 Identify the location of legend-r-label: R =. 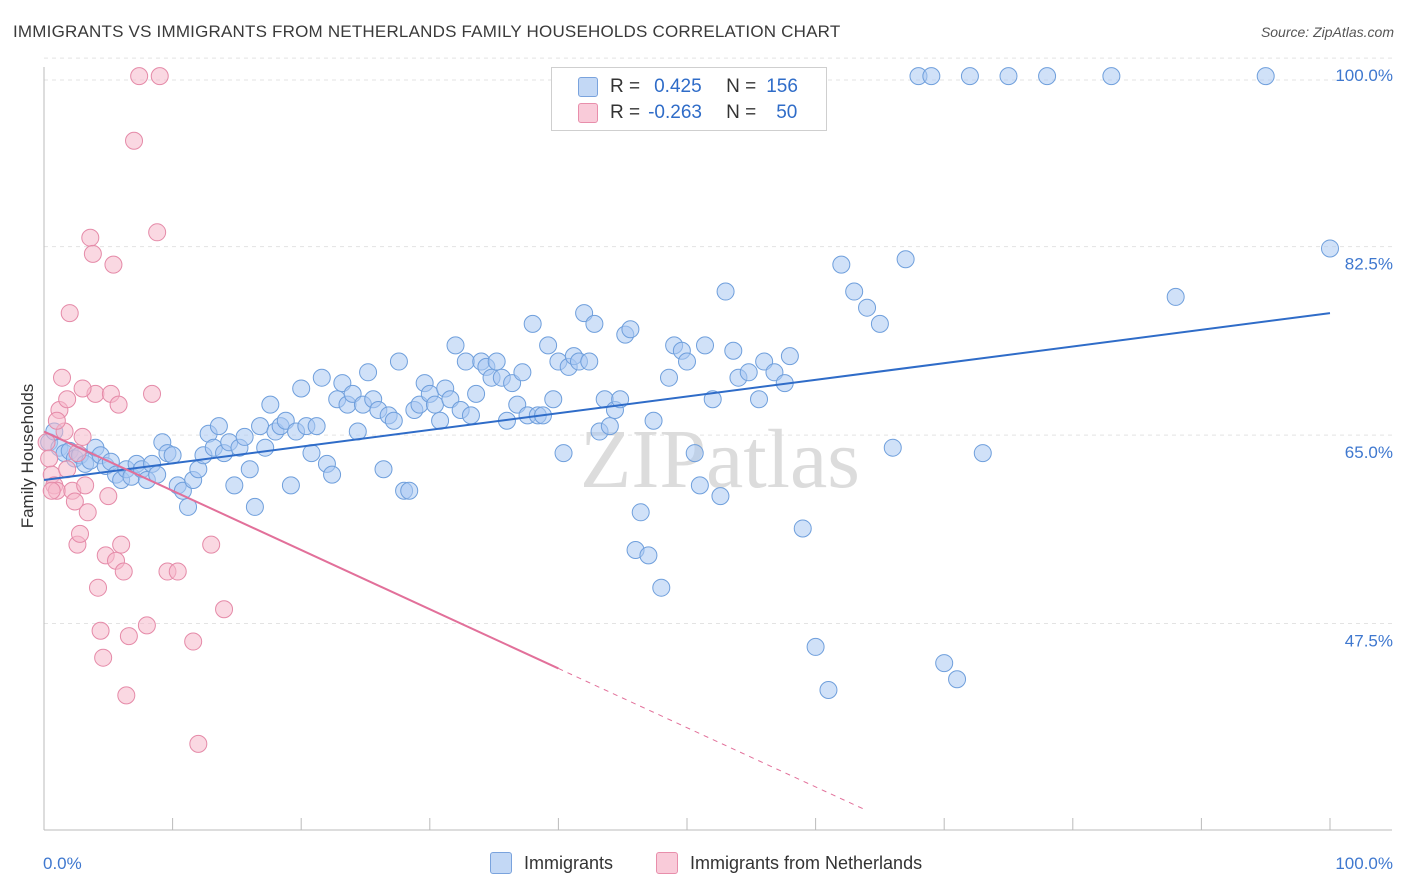
(625, 86).